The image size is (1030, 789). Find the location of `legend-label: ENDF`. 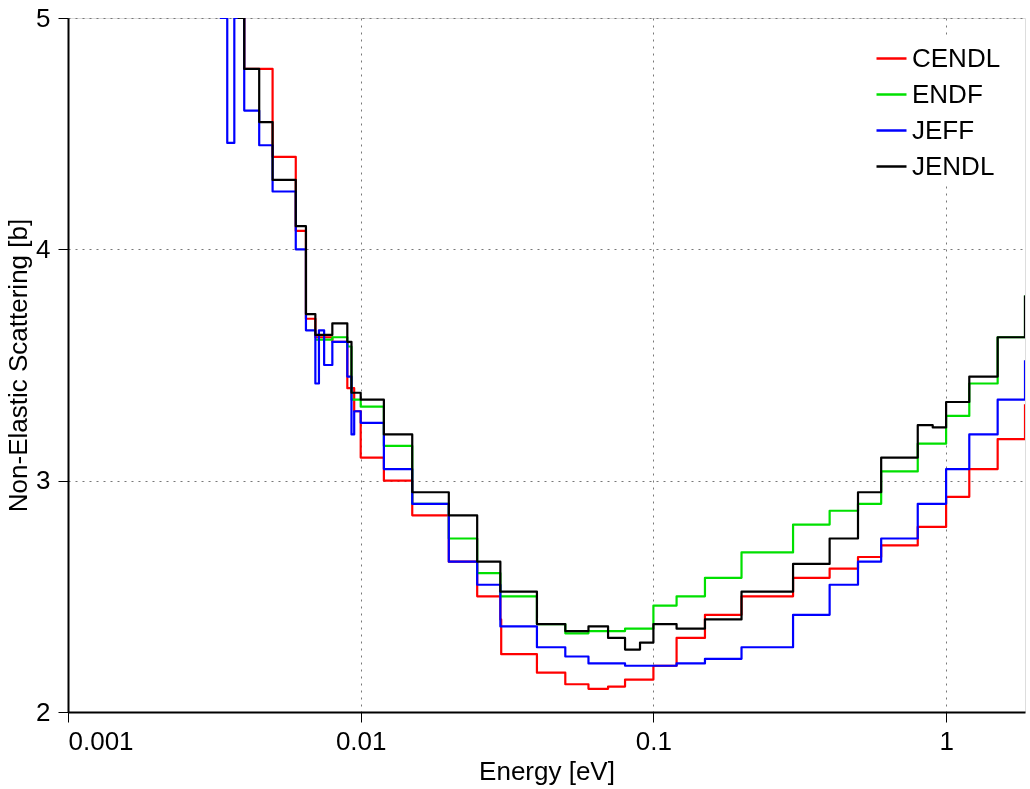

legend-label: ENDF is located at coordinates (947, 93).